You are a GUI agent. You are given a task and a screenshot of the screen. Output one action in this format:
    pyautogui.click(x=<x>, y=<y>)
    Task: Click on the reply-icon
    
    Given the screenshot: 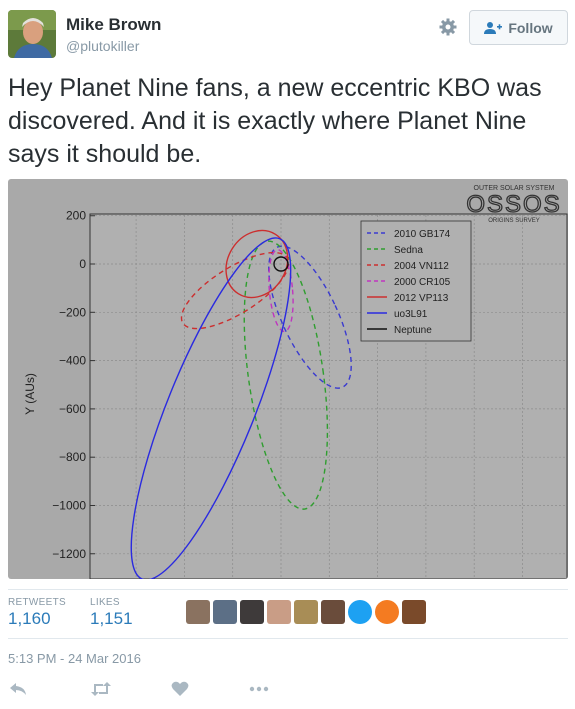 What is the action you would take?
    pyautogui.click(x=19, y=690)
    